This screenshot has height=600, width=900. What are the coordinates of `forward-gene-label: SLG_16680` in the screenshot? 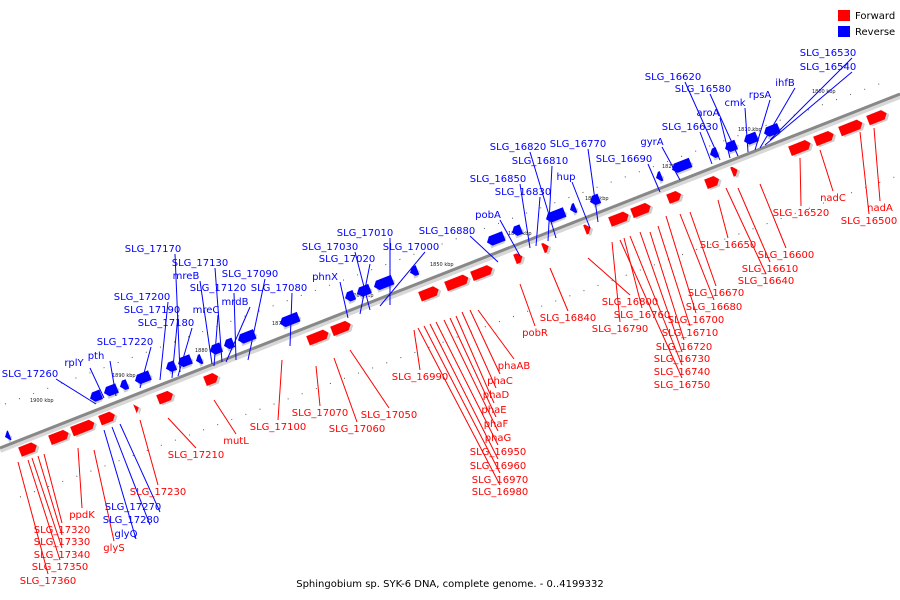 It's located at (714, 307).